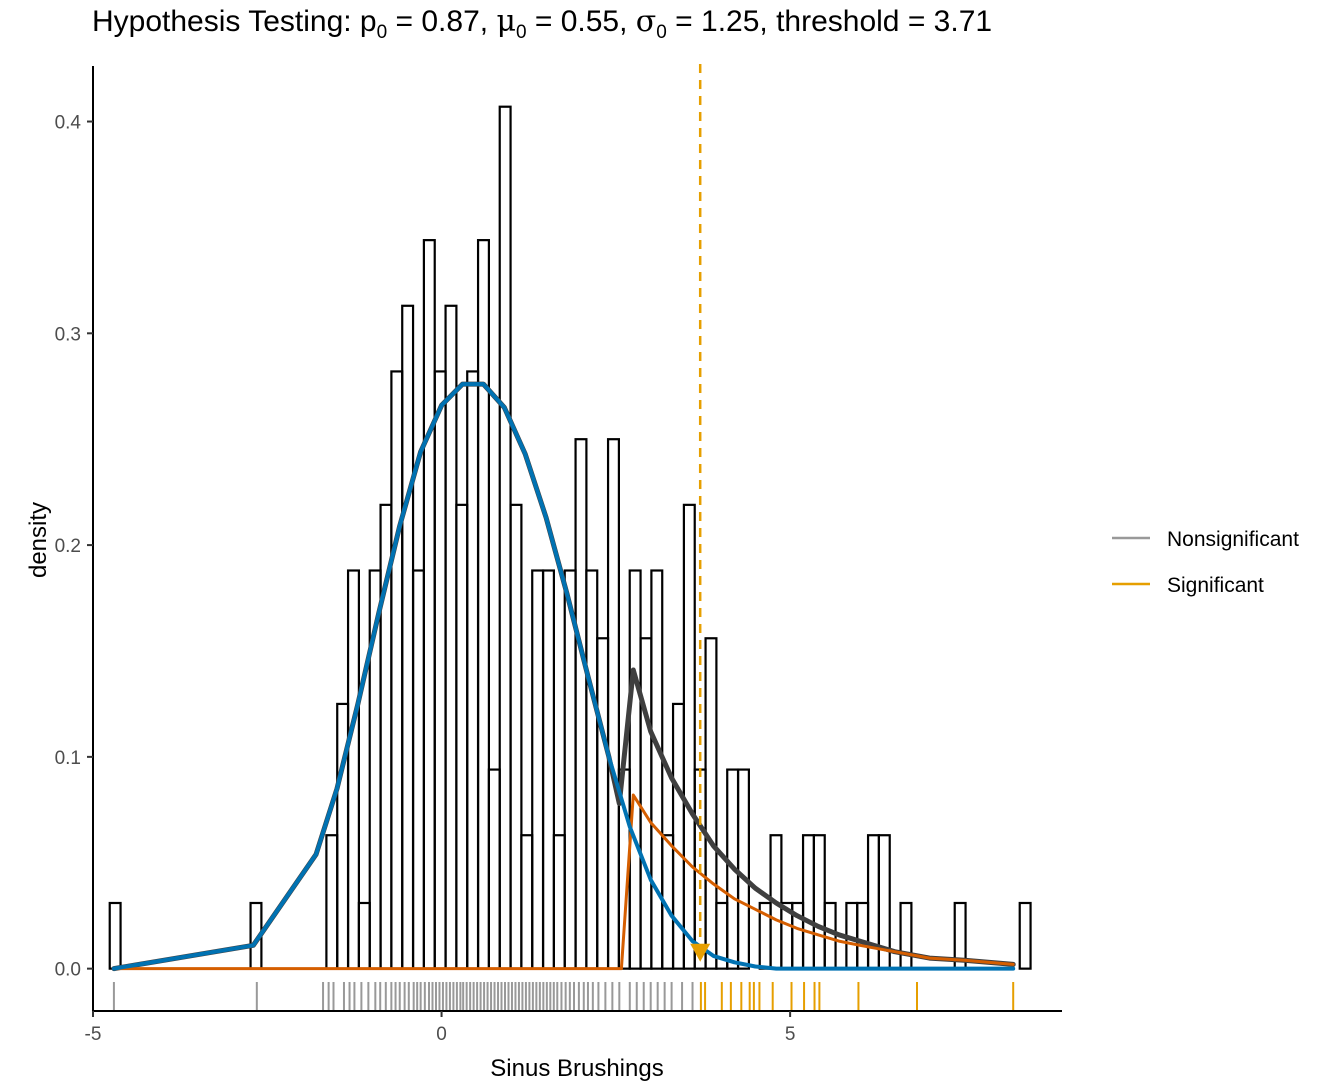 The width and height of the screenshot is (1332, 1090). Describe the element at coordinates (38, 540) in the screenshot. I see `y-axis-title: density` at that location.